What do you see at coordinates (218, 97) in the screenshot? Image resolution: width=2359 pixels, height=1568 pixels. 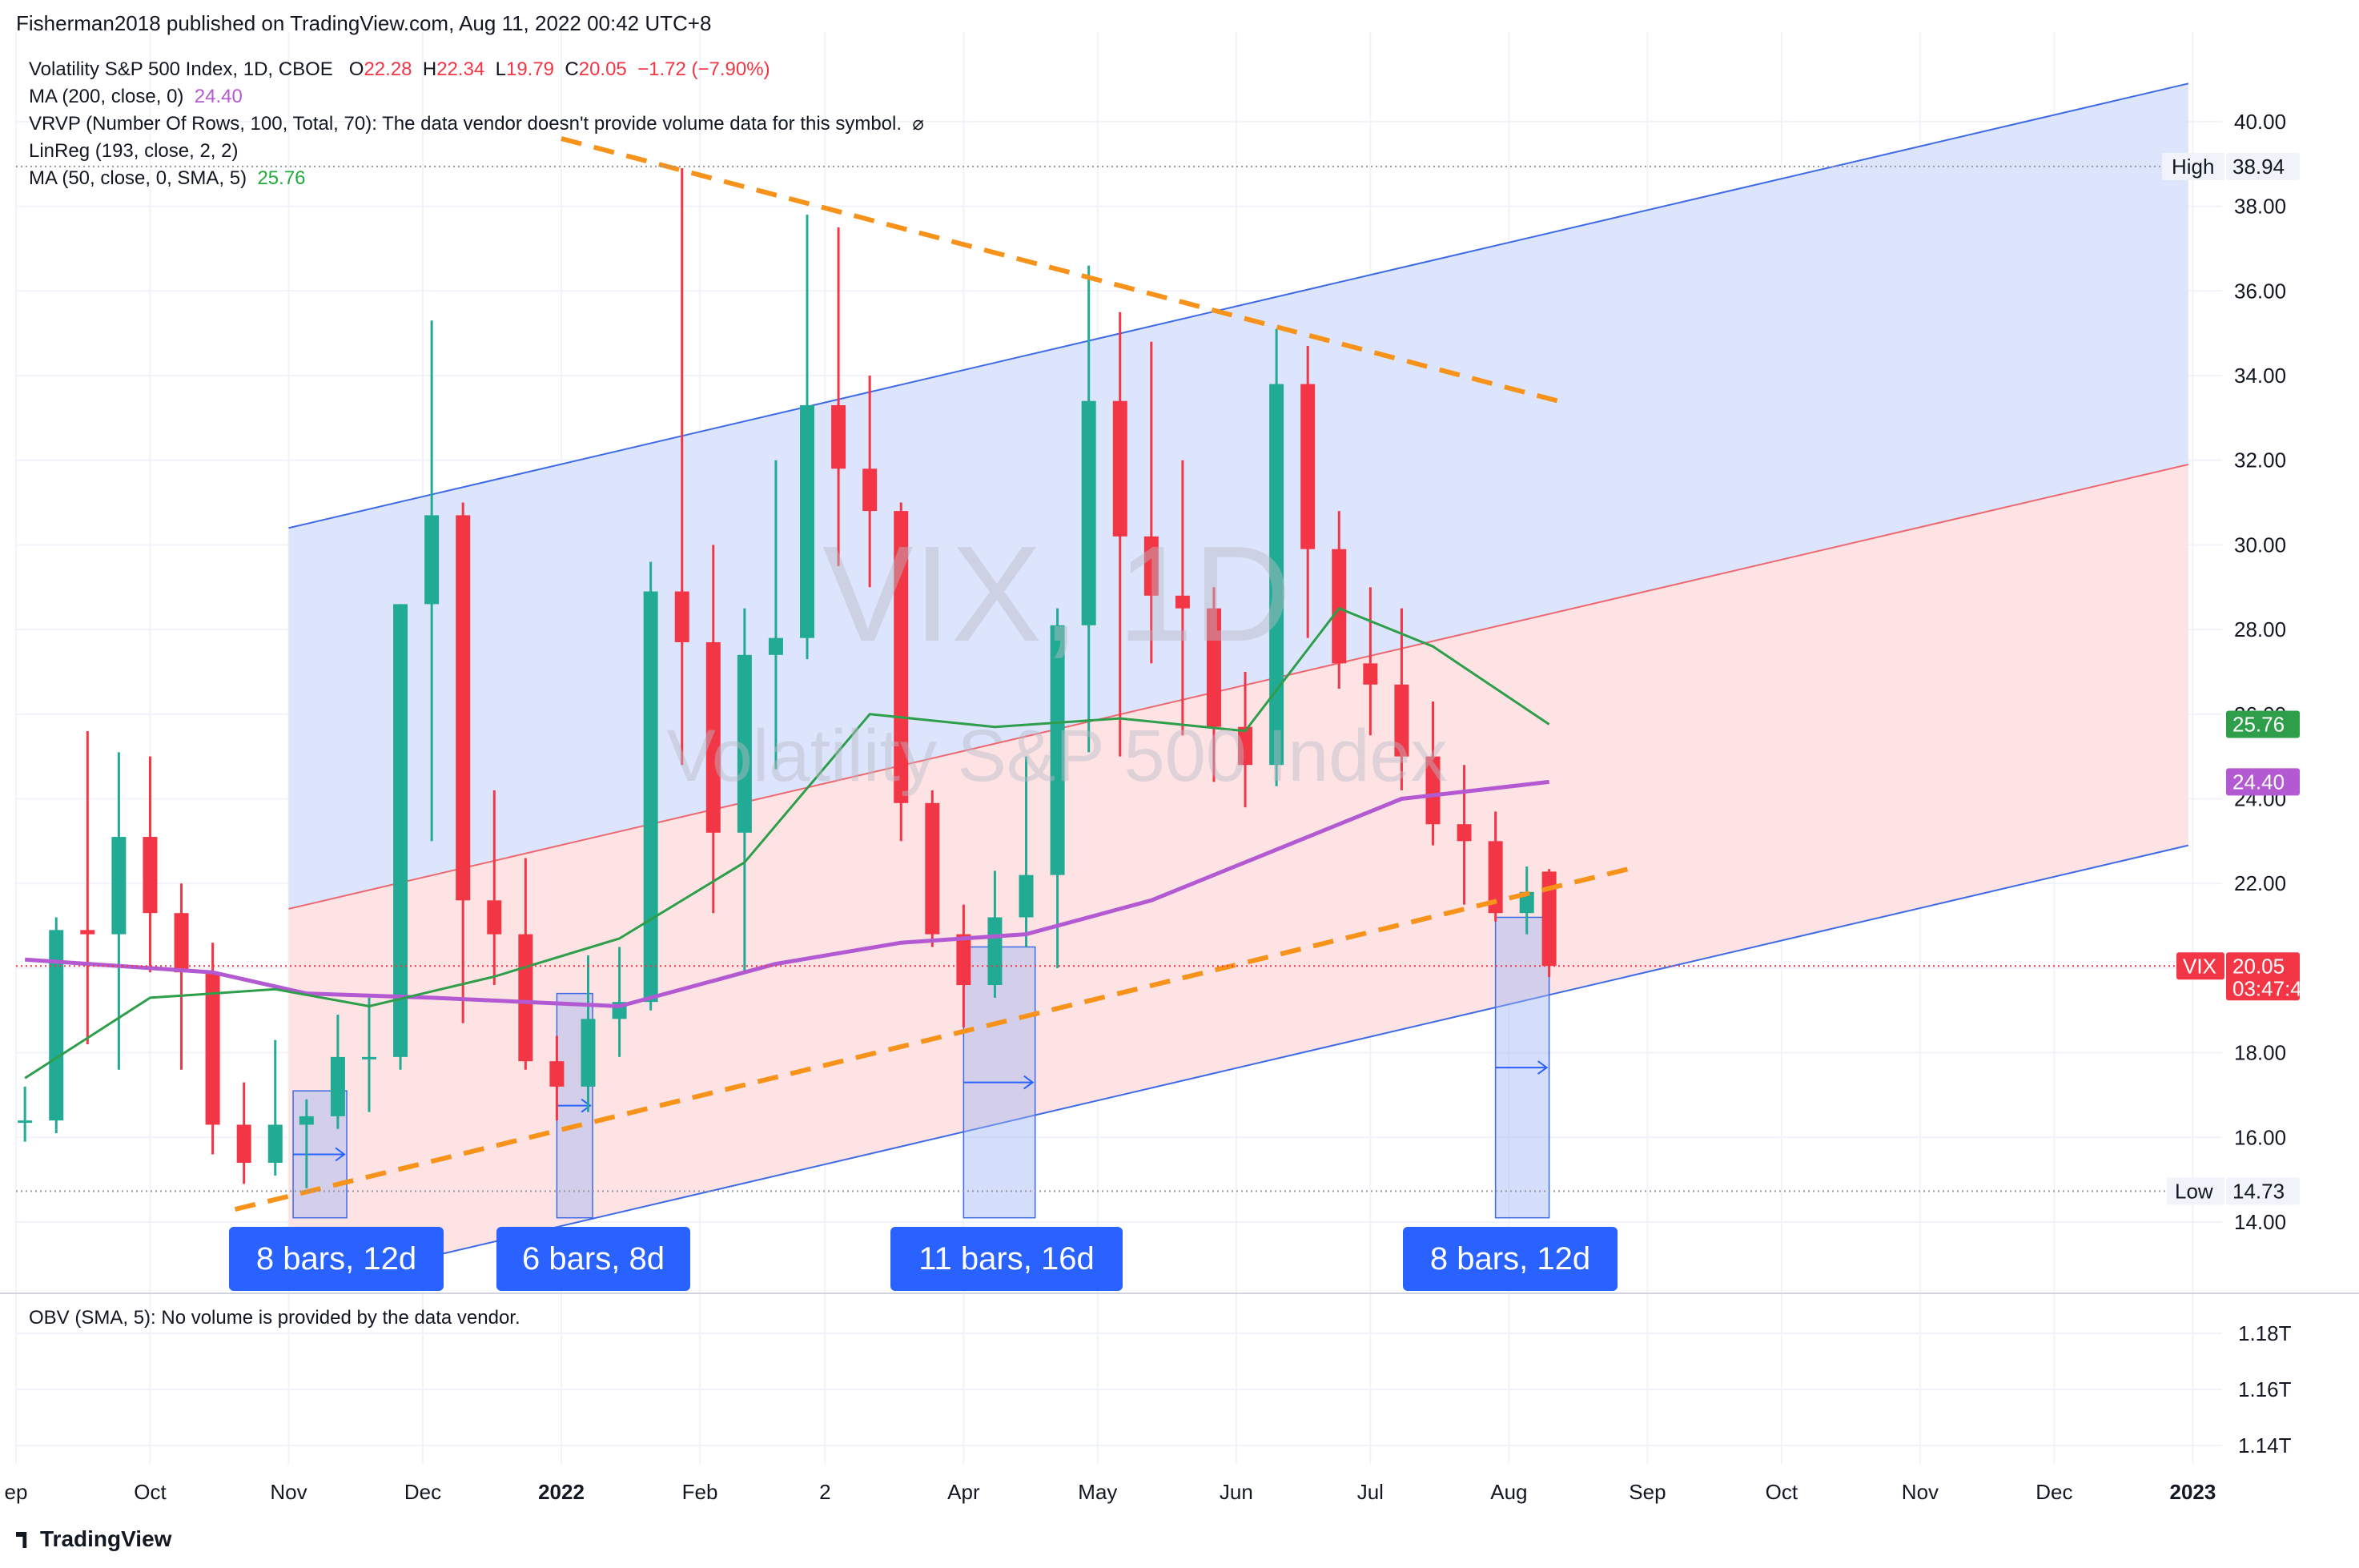 I see `ma200-value: 24.40` at bounding box center [218, 97].